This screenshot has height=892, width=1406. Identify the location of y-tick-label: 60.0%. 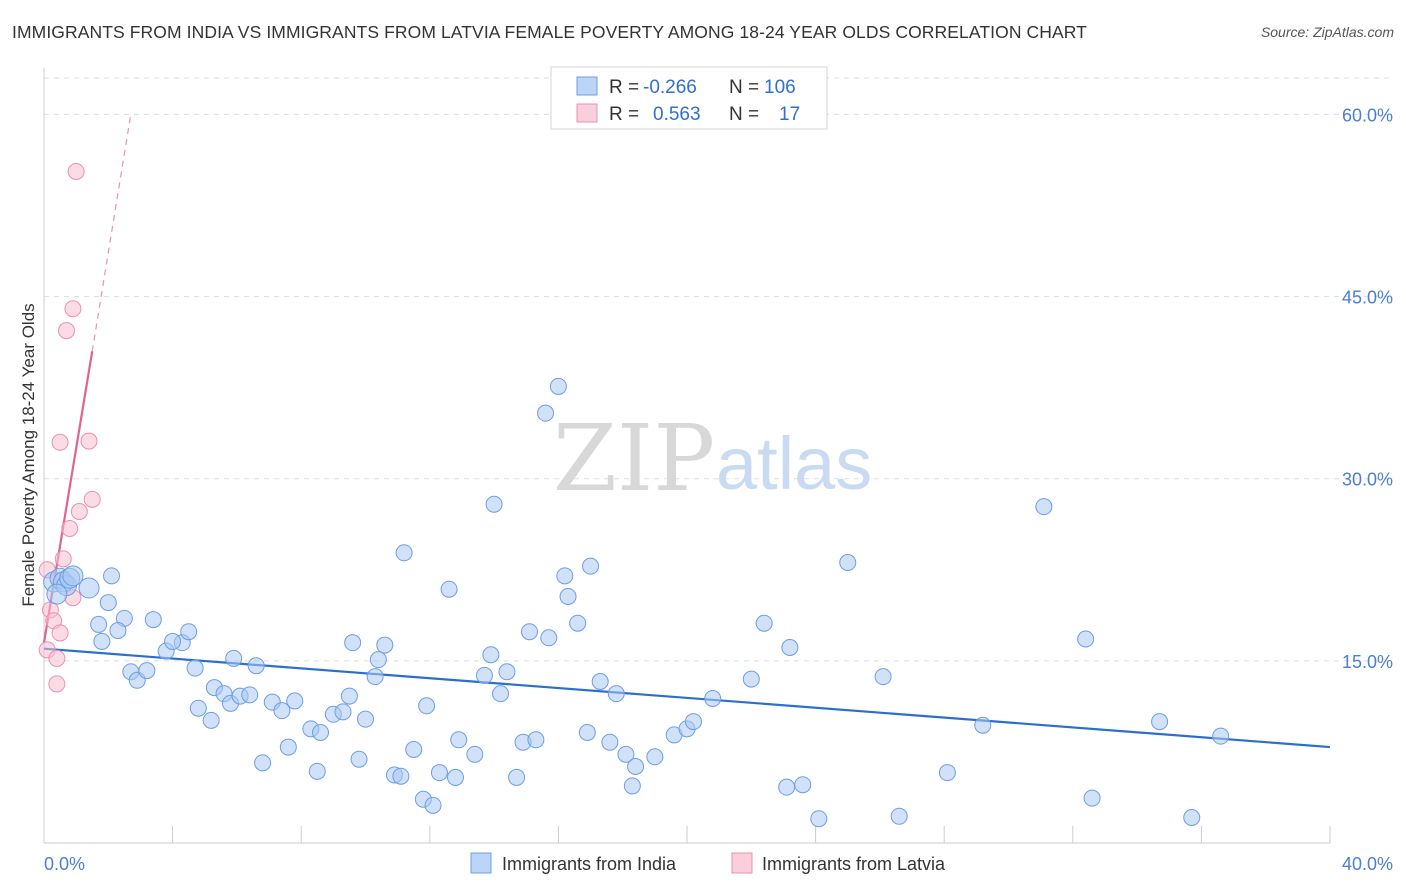
(1367, 115).